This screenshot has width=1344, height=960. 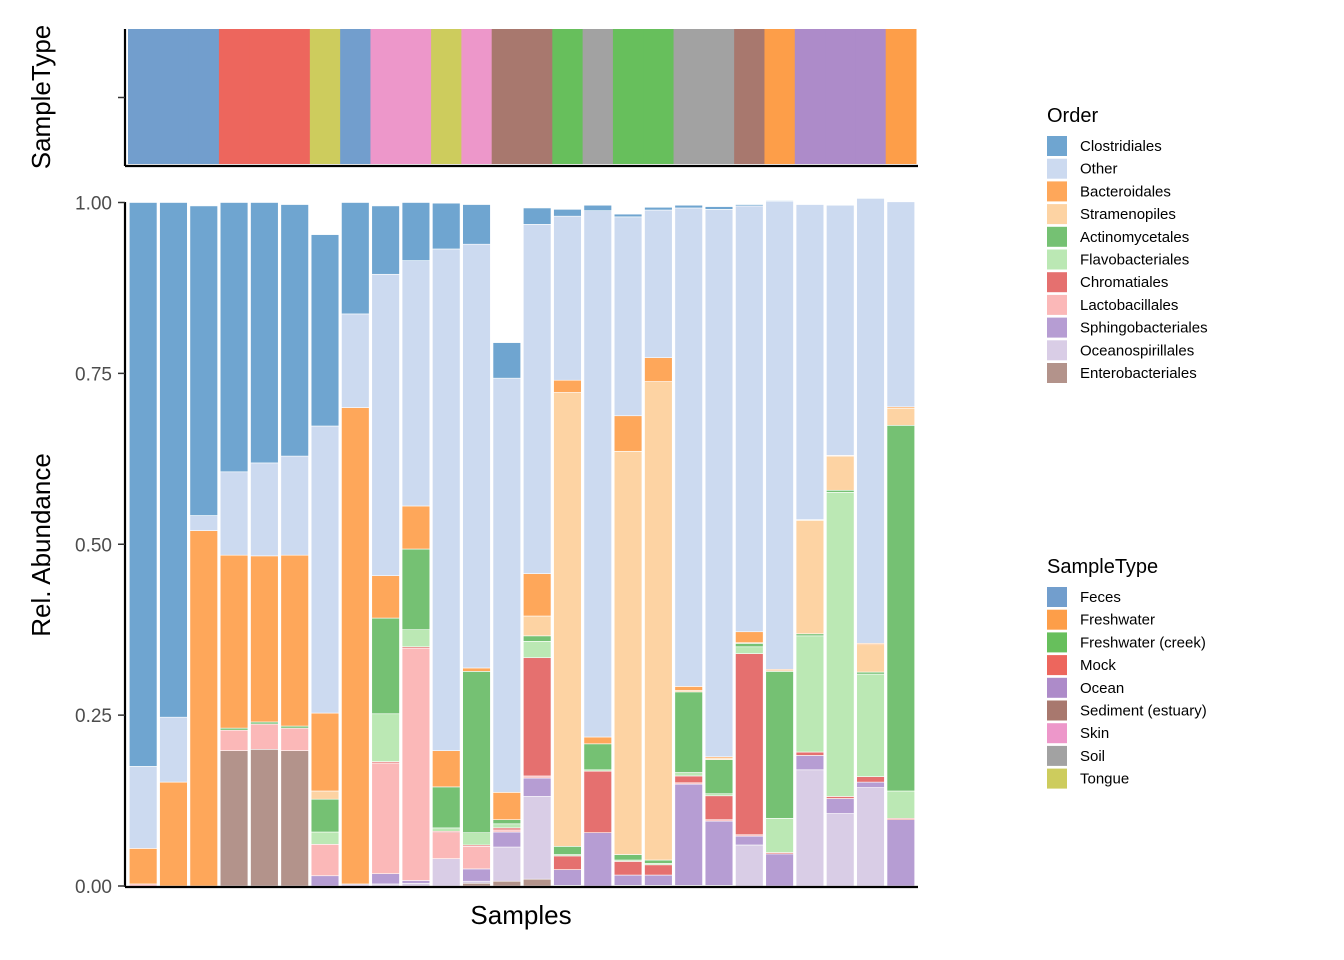 I want to click on bar-S5, so click(x=264, y=544).